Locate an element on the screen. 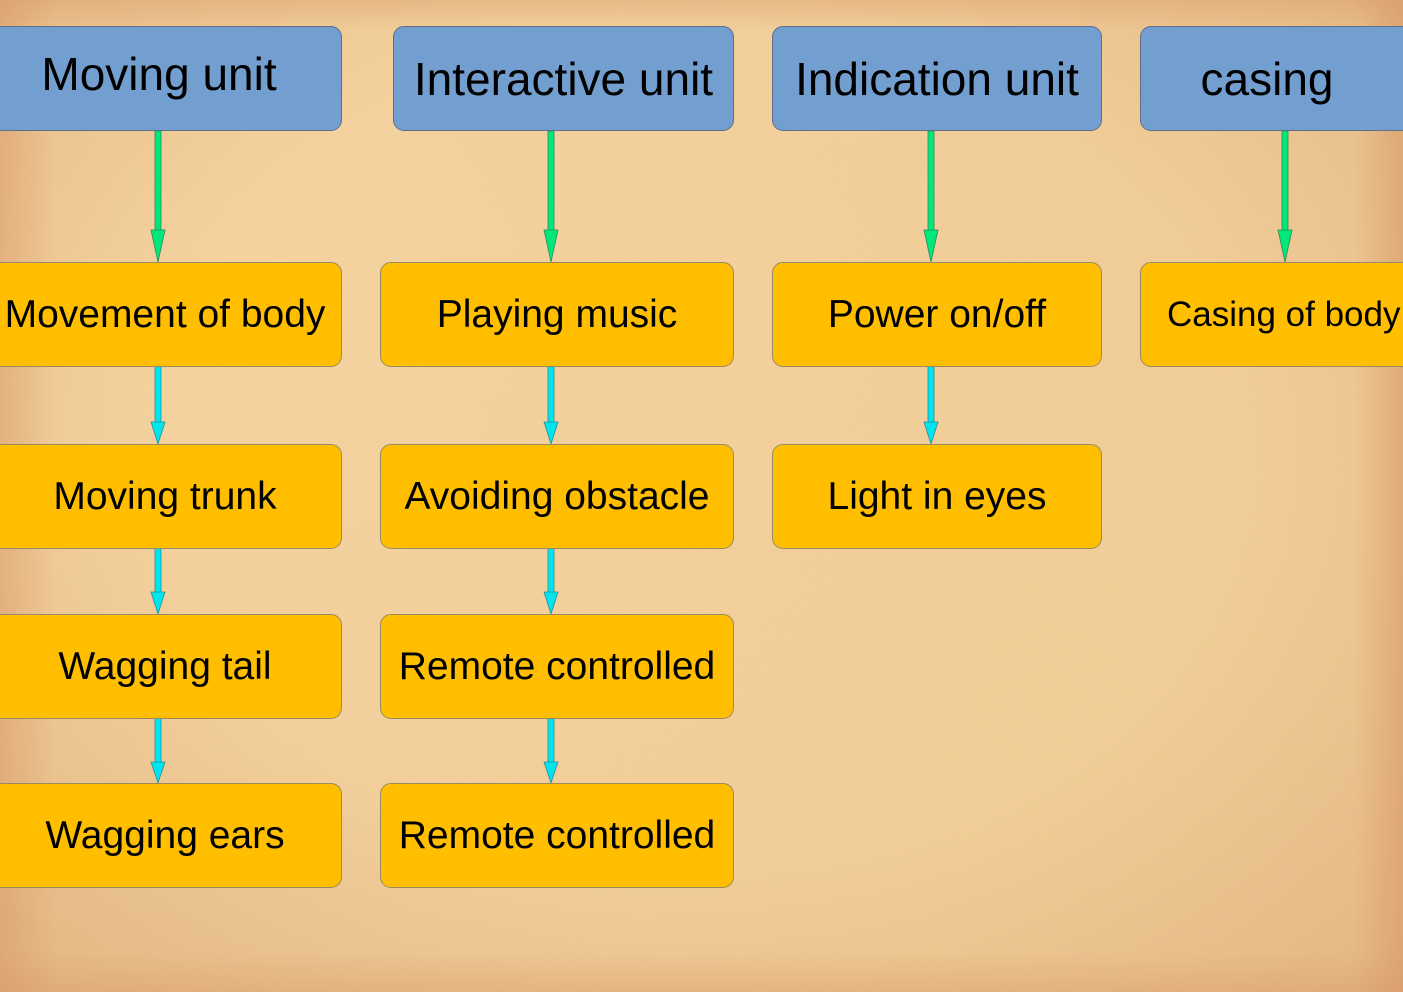  node-power-on-off: Power on/off is located at coordinates (937, 314).